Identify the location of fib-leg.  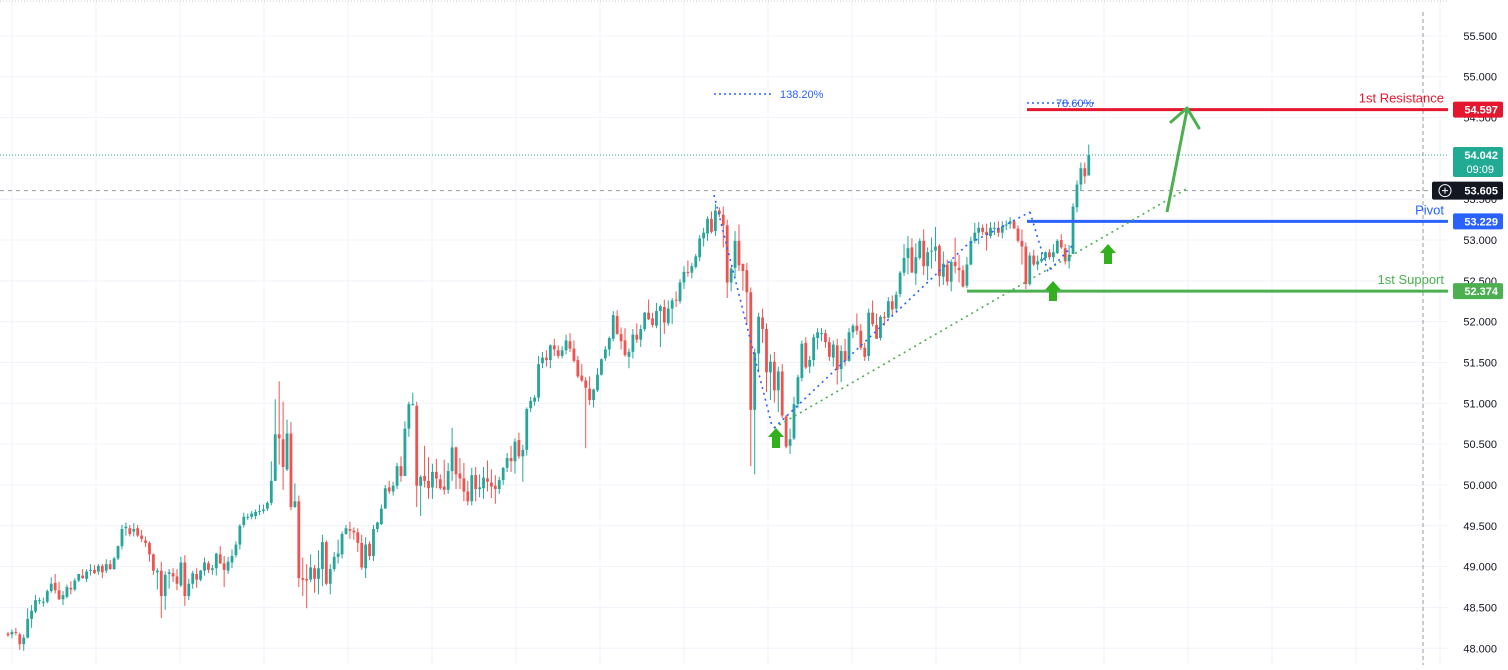
(743, 310).